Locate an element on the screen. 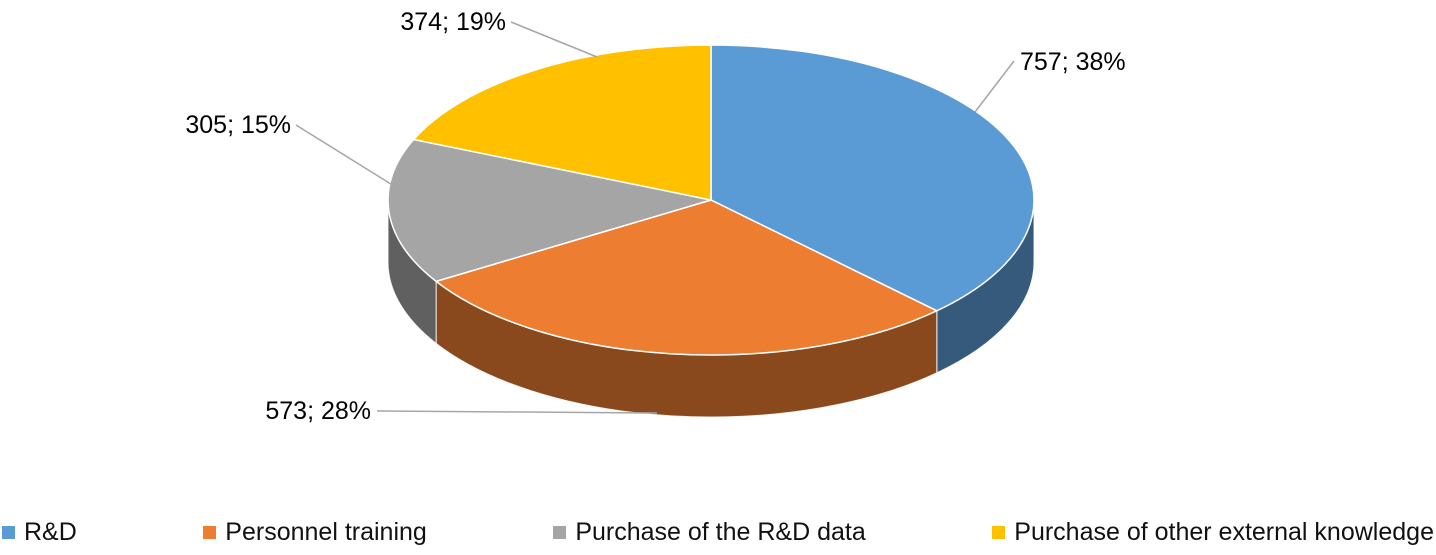 The height and width of the screenshot is (555, 1436). data-label: 305; 15% is located at coordinates (238, 125).